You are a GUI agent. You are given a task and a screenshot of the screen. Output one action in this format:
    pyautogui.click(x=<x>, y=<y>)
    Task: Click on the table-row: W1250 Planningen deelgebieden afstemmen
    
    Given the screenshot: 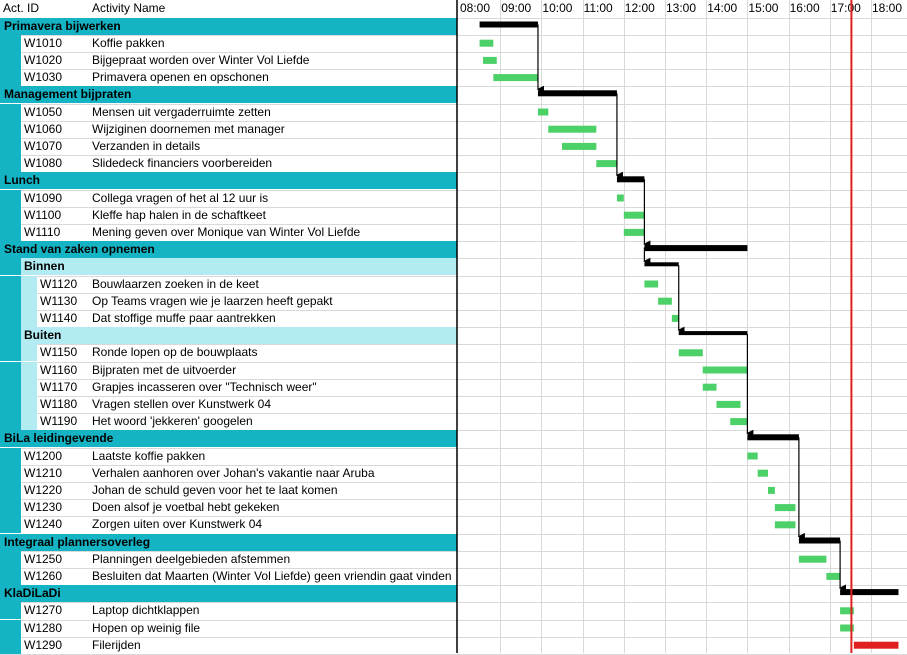 What is the action you would take?
    pyautogui.click(x=228, y=559)
    